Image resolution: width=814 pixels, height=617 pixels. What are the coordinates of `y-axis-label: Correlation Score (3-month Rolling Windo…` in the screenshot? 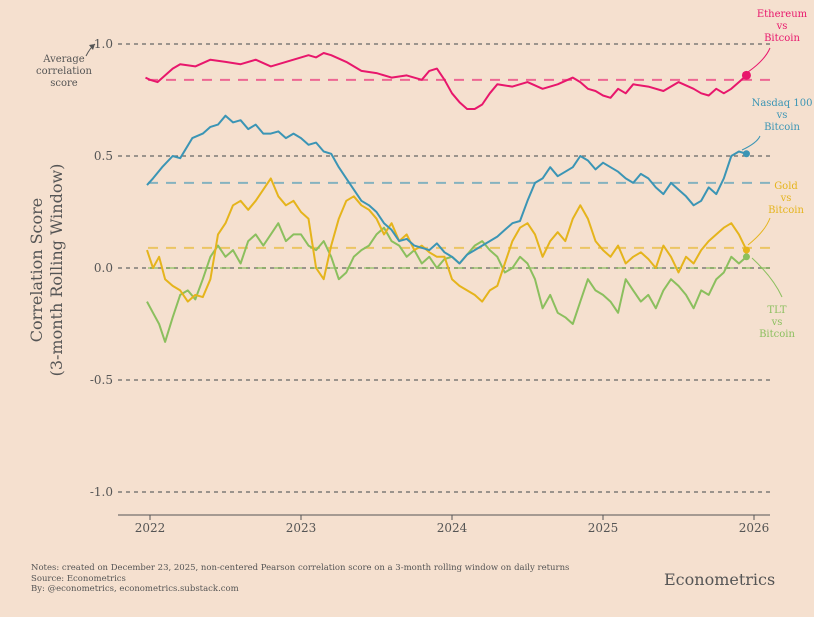 It's located at (46, 270).